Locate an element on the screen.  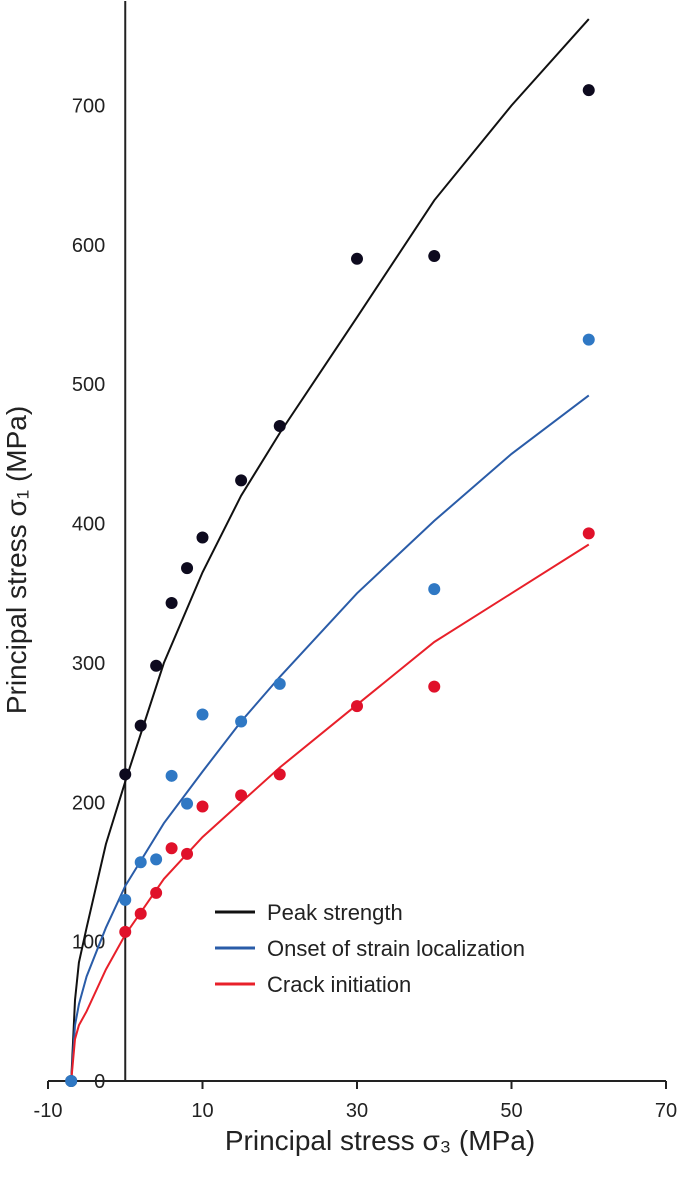
y-tick-label: 400 is located at coordinates (88, 525).